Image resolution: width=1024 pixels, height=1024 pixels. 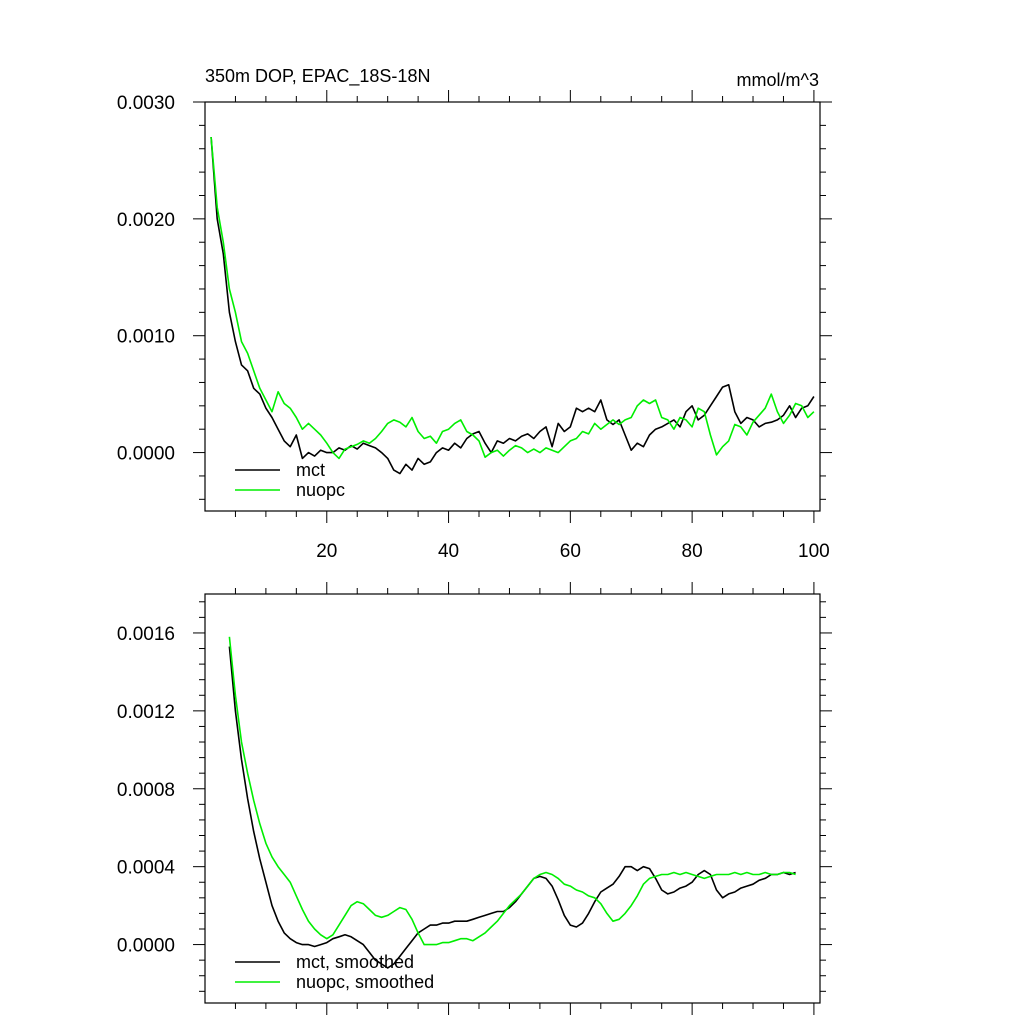 I want to click on x-tick-label: 100, so click(x=814, y=551).